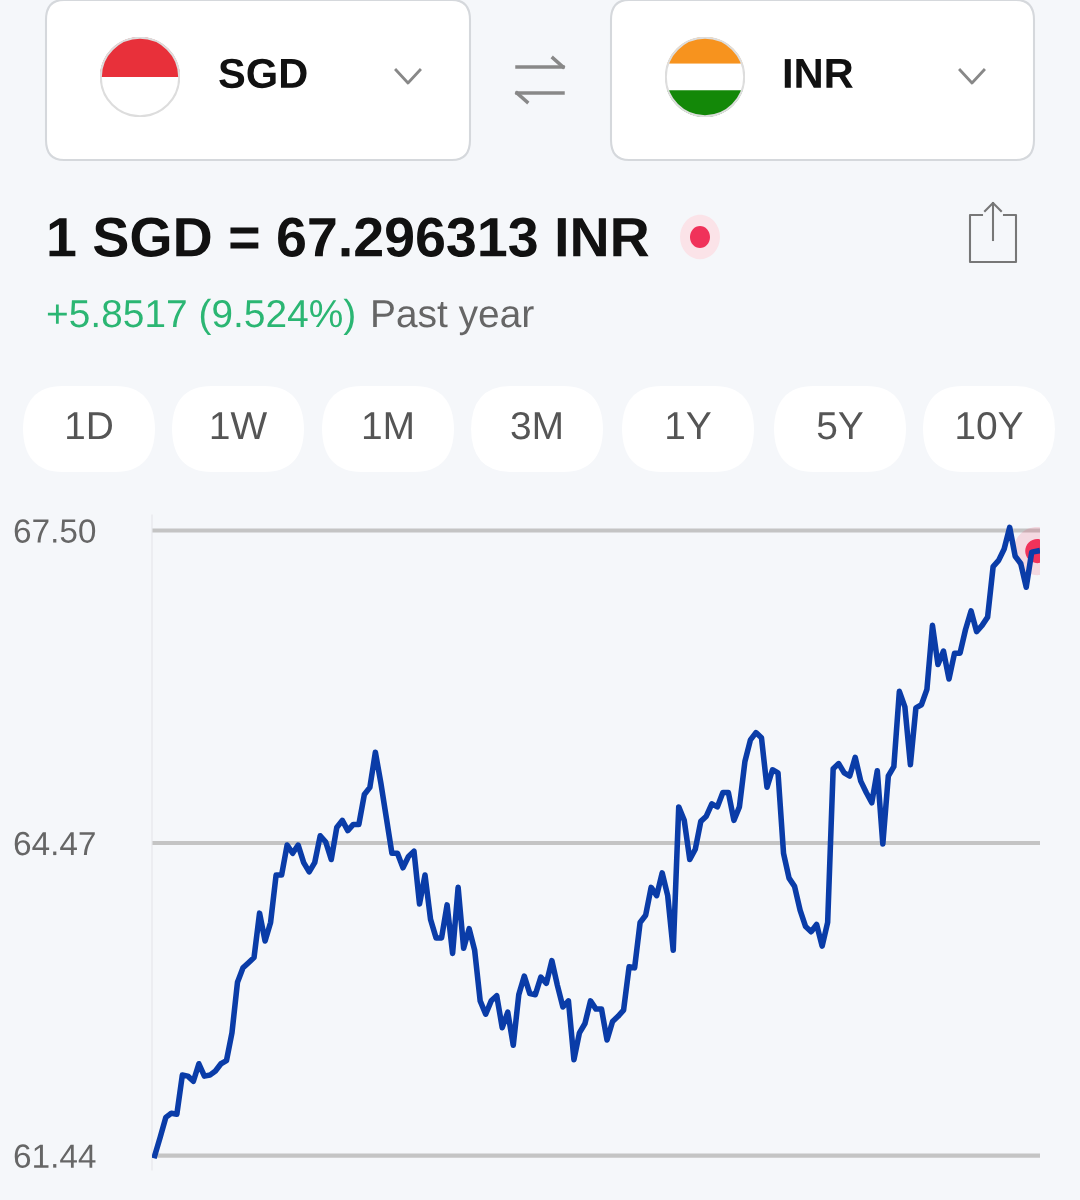 The image size is (1080, 1200). What do you see at coordinates (55, 1156) in the screenshot?
I see `y-tick-label: 61.44` at bounding box center [55, 1156].